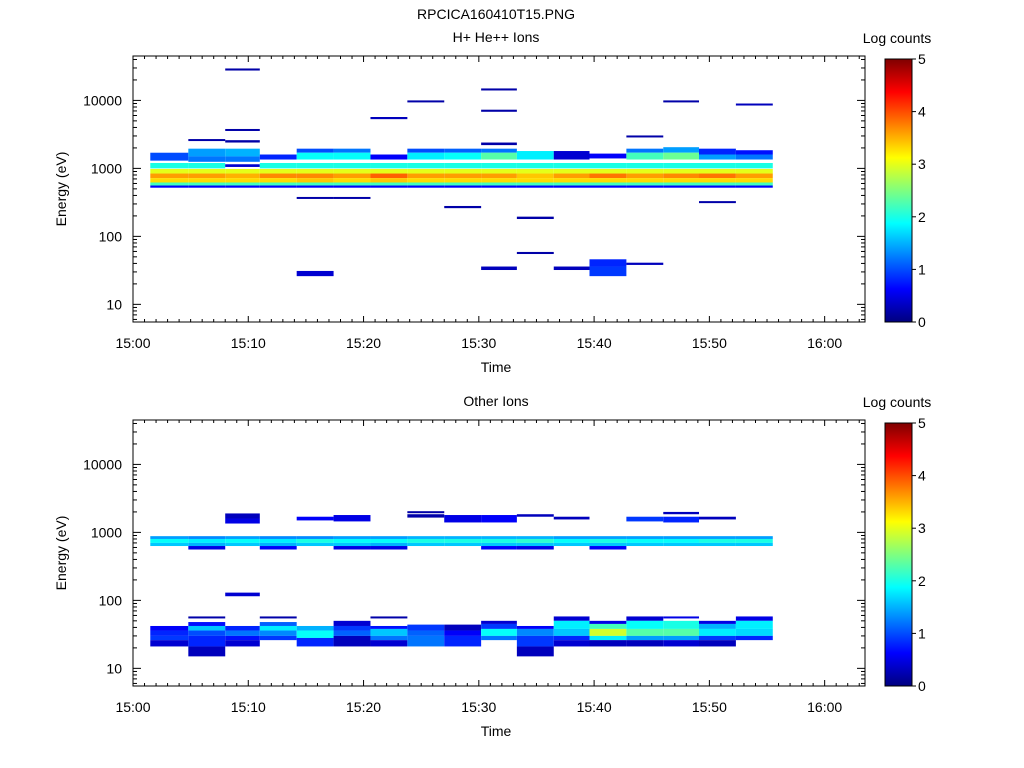 Image resolution: width=1024 pixels, height=768 pixels. I want to click on y-tick-label: 1000, so click(106, 168).